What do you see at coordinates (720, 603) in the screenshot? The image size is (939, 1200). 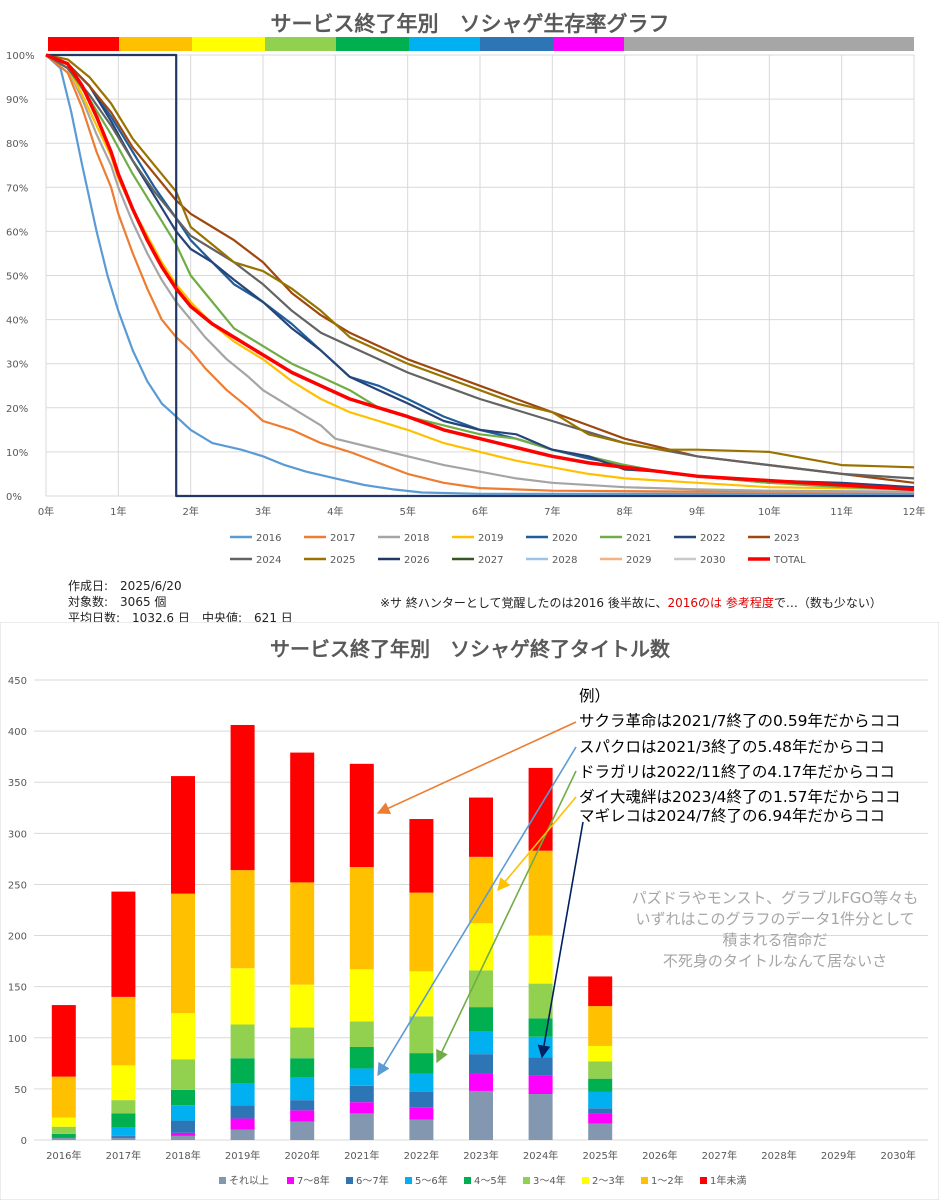 I see `note-highlight: 2016のは 参考程度` at bounding box center [720, 603].